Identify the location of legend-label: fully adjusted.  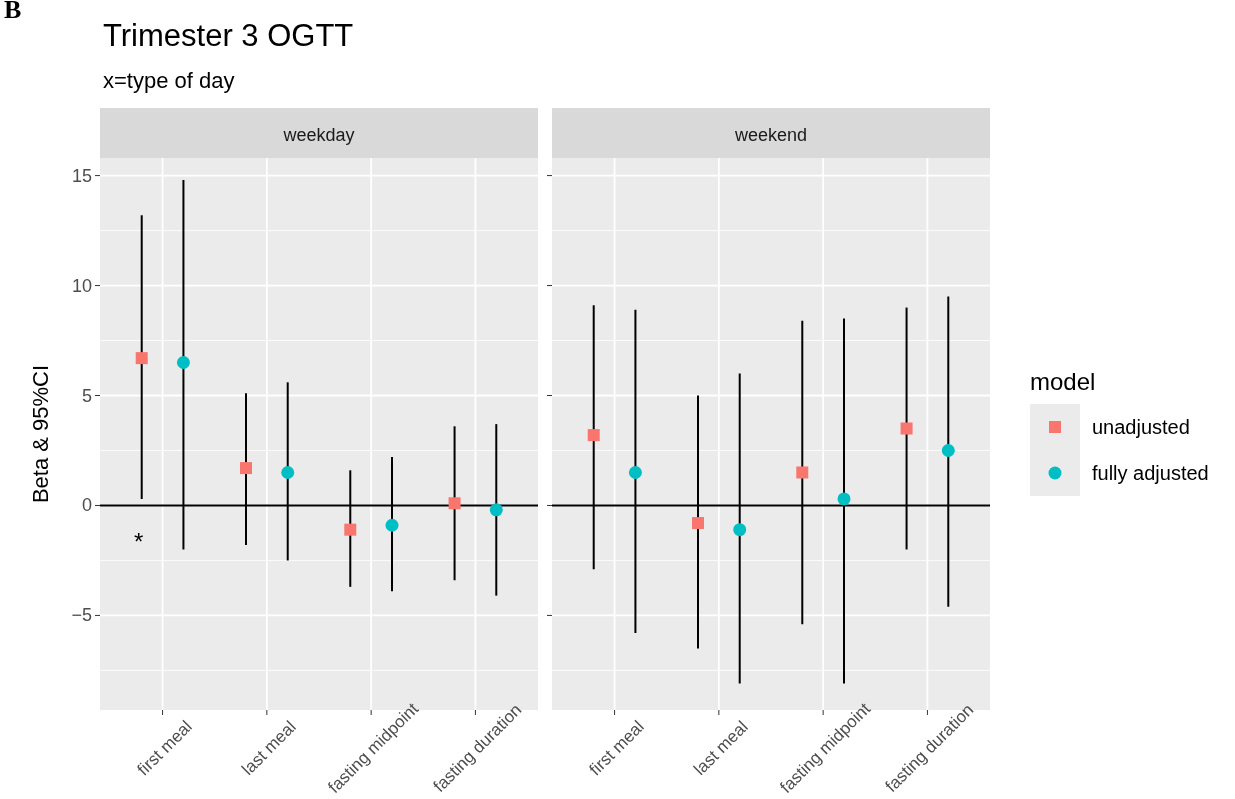
(1150, 473).